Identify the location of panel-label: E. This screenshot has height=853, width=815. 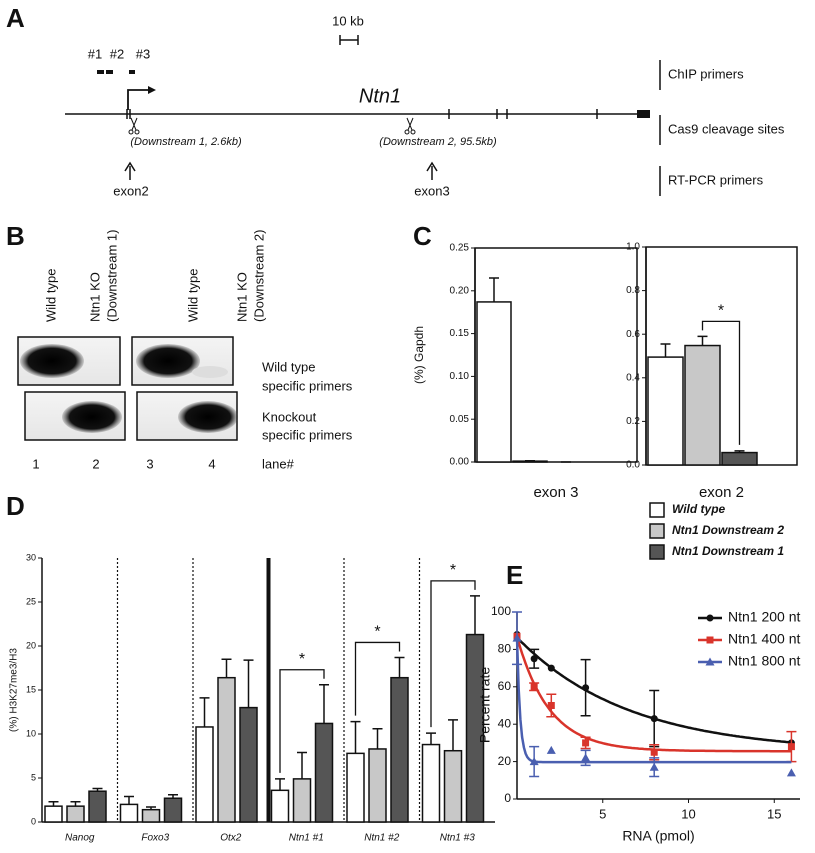
(514, 575).